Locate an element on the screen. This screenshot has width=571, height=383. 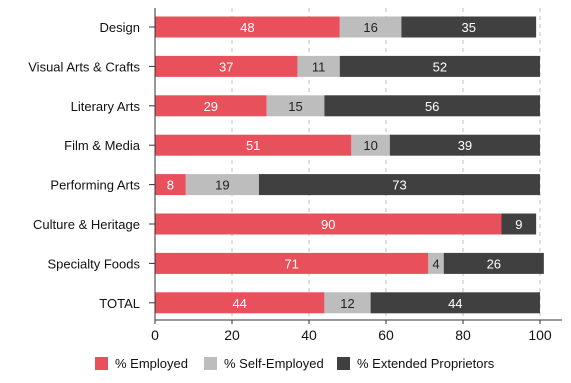
x-tick-label-80: 80 is located at coordinates (463, 335).